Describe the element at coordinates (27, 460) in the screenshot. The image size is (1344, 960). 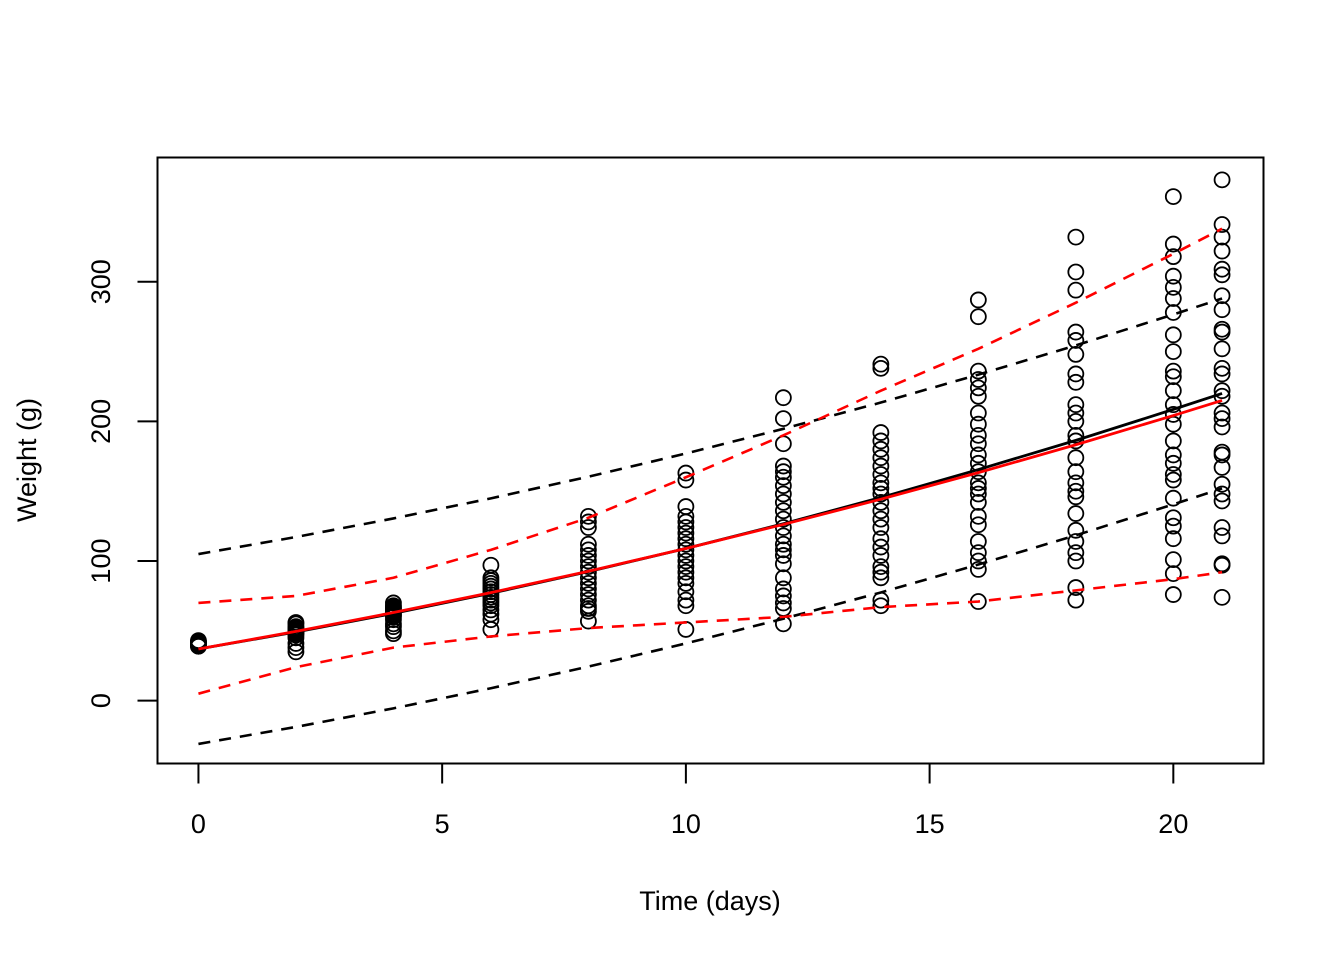
I see `y-axis-label: Weight (g)` at that location.